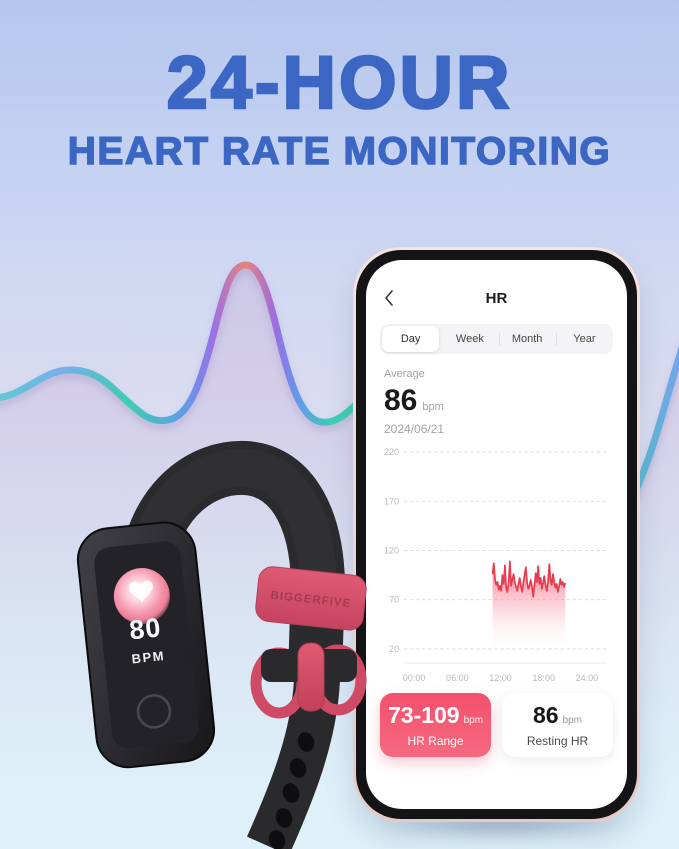 This screenshot has height=849, width=679. I want to click on hr-area-fill, so click(529, 603).